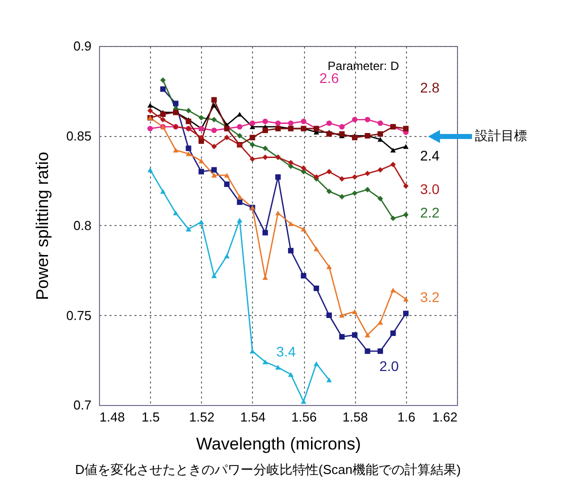 Image resolution: width=563 pixels, height=502 pixels. What do you see at coordinates (355, 417) in the screenshot?
I see `x-tick-label: 1.58` at bounding box center [355, 417].